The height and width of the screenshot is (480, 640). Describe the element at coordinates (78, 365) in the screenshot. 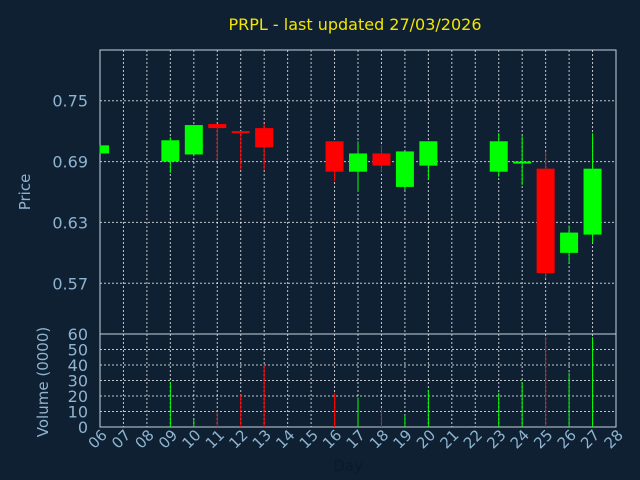

I see `volume-tick-label: 40` at that location.